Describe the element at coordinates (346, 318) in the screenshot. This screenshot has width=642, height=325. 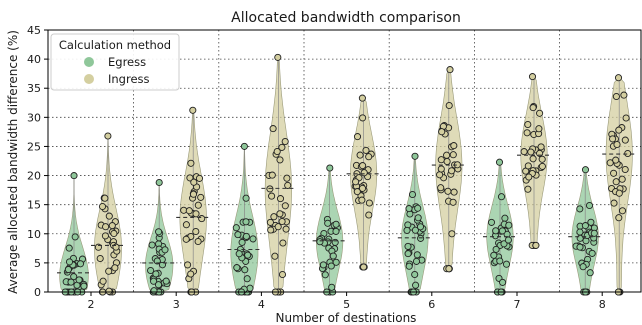
I see `x-axis-label: Number of destinations` at that location.